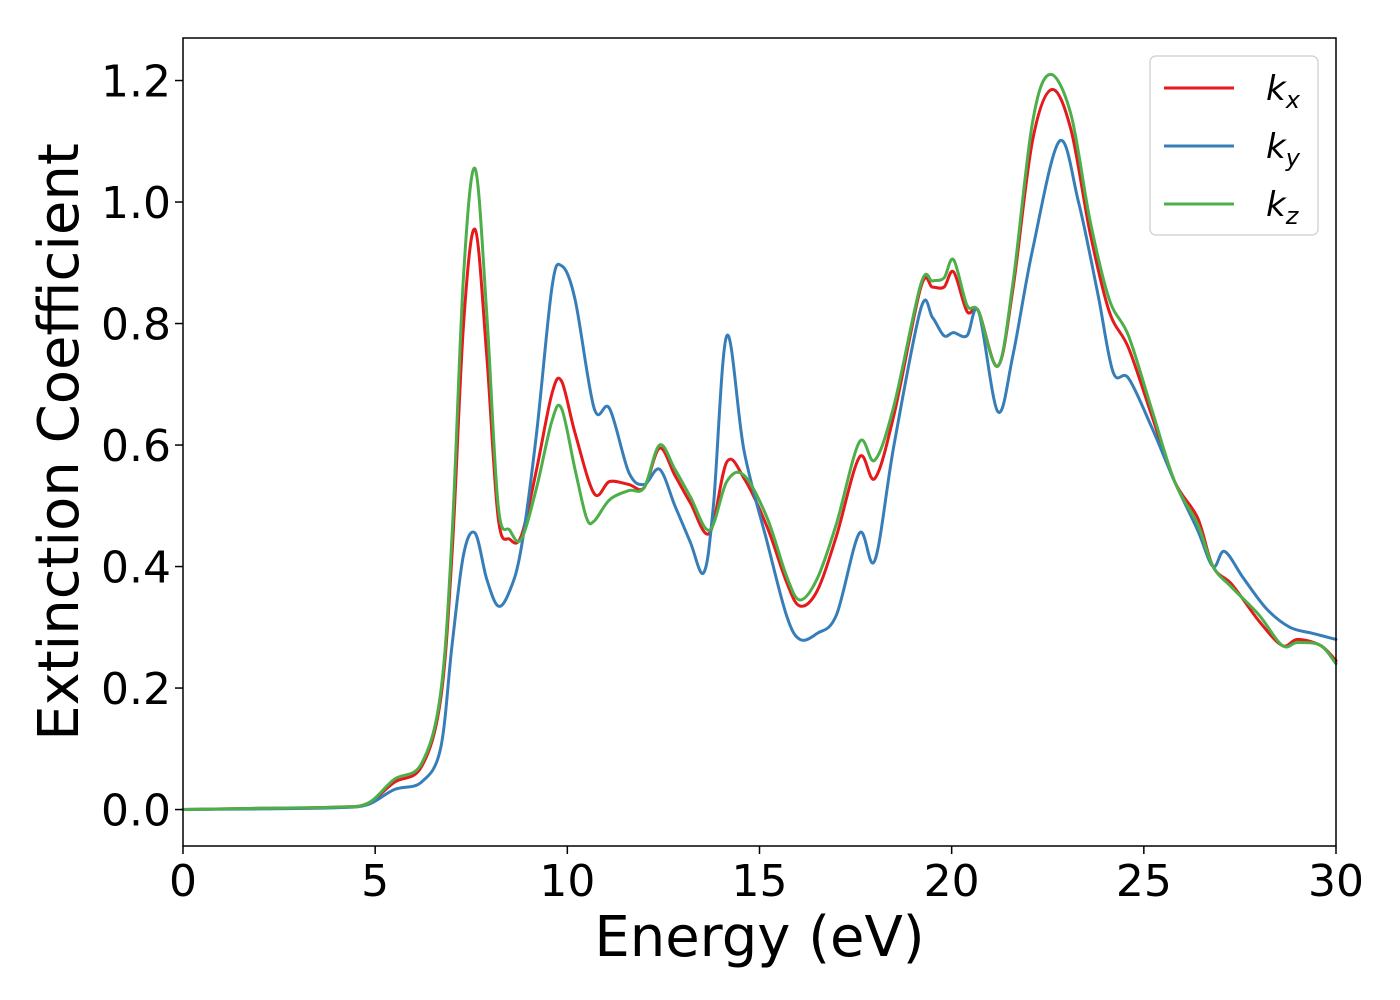 Image resolution: width=1400 pixels, height=1000 pixels. Describe the element at coordinates (136, 203) in the screenshot. I see `y-tick-label: 1.0` at that location.